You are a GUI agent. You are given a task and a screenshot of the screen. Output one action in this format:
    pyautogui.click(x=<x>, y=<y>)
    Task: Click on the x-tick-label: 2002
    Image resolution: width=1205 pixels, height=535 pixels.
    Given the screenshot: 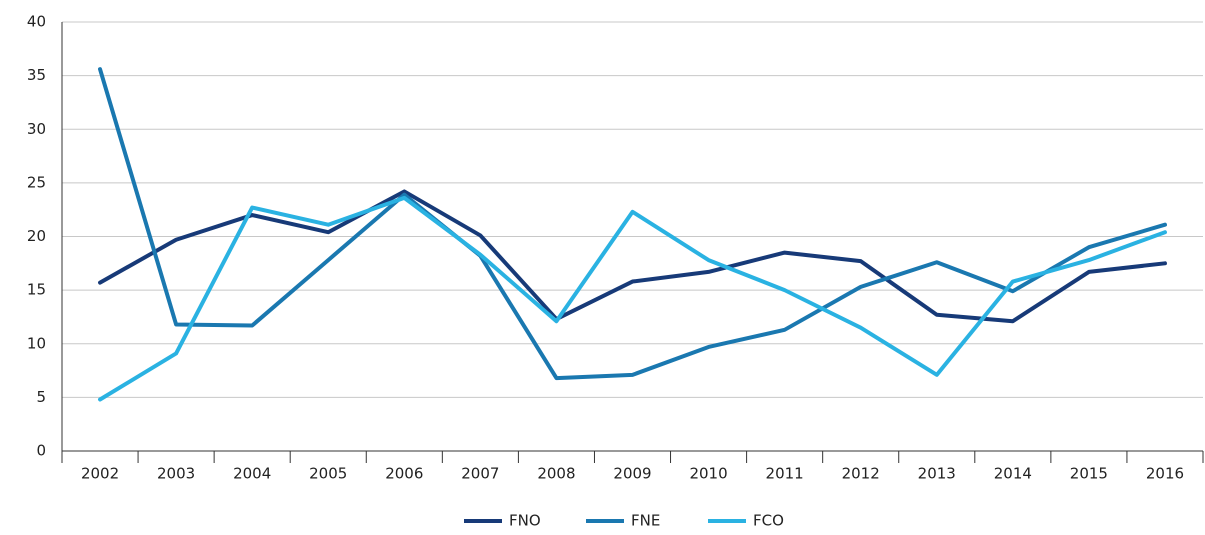 What is the action you would take?
    pyautogui.click(x=100, y=474)
    